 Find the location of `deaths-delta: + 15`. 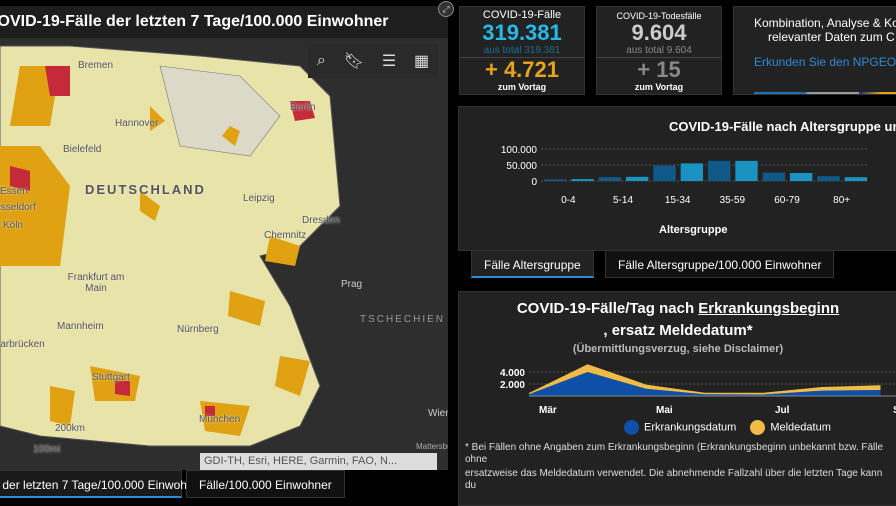

deaths-delta: + 15 is located at coordinates (659, 69).